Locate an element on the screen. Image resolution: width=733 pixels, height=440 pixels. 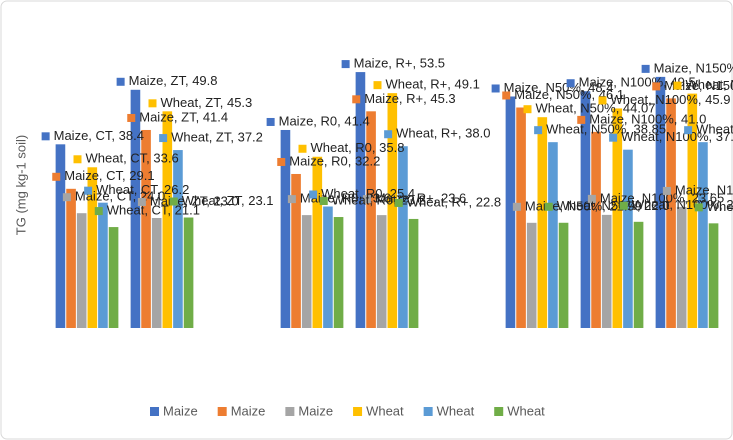
data-label: Wheat, N50%, 22.0 is located at coordinates (613, 205).